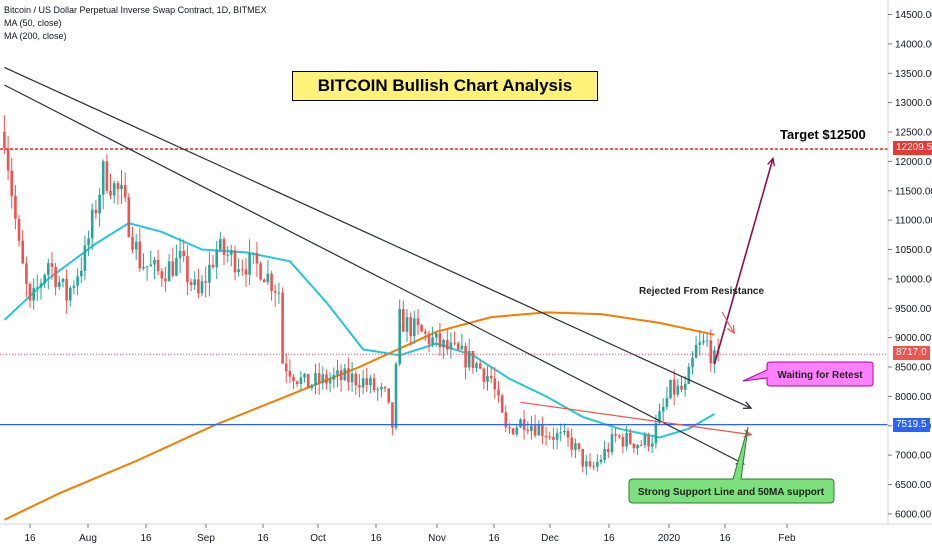 The width and height of the screenshot is (932, 550). I want to click on y-tick-label: 12500.00, so click(913, 133).